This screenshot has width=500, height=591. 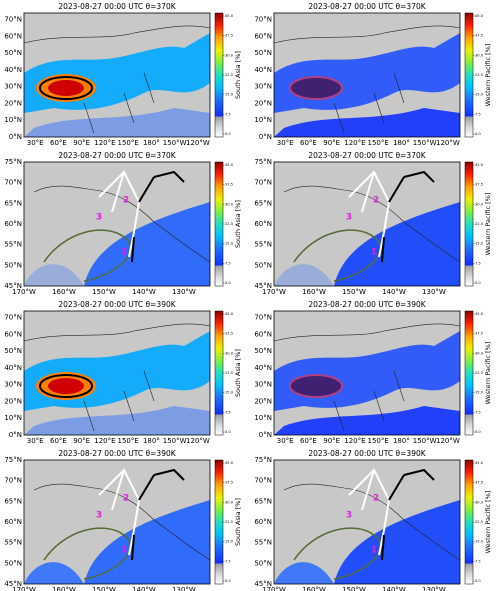 What do you see at coordinates (349, 516) in the screenshot?
I see `route-label: 3` at bounding box center [349, 516].